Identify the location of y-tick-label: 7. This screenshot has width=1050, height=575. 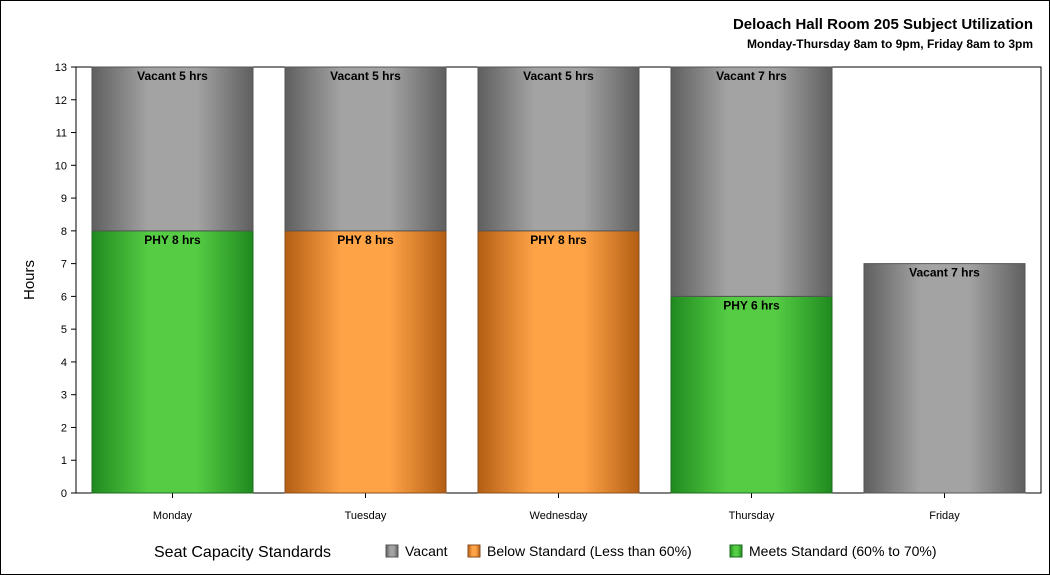
(64, 265).